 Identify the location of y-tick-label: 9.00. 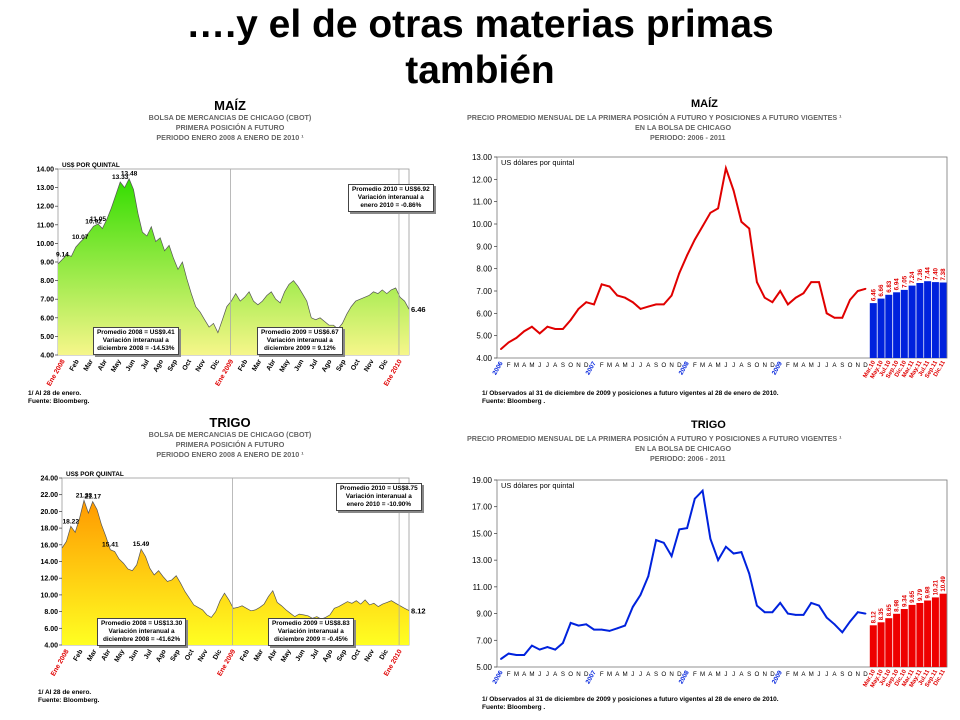
(484, 614).